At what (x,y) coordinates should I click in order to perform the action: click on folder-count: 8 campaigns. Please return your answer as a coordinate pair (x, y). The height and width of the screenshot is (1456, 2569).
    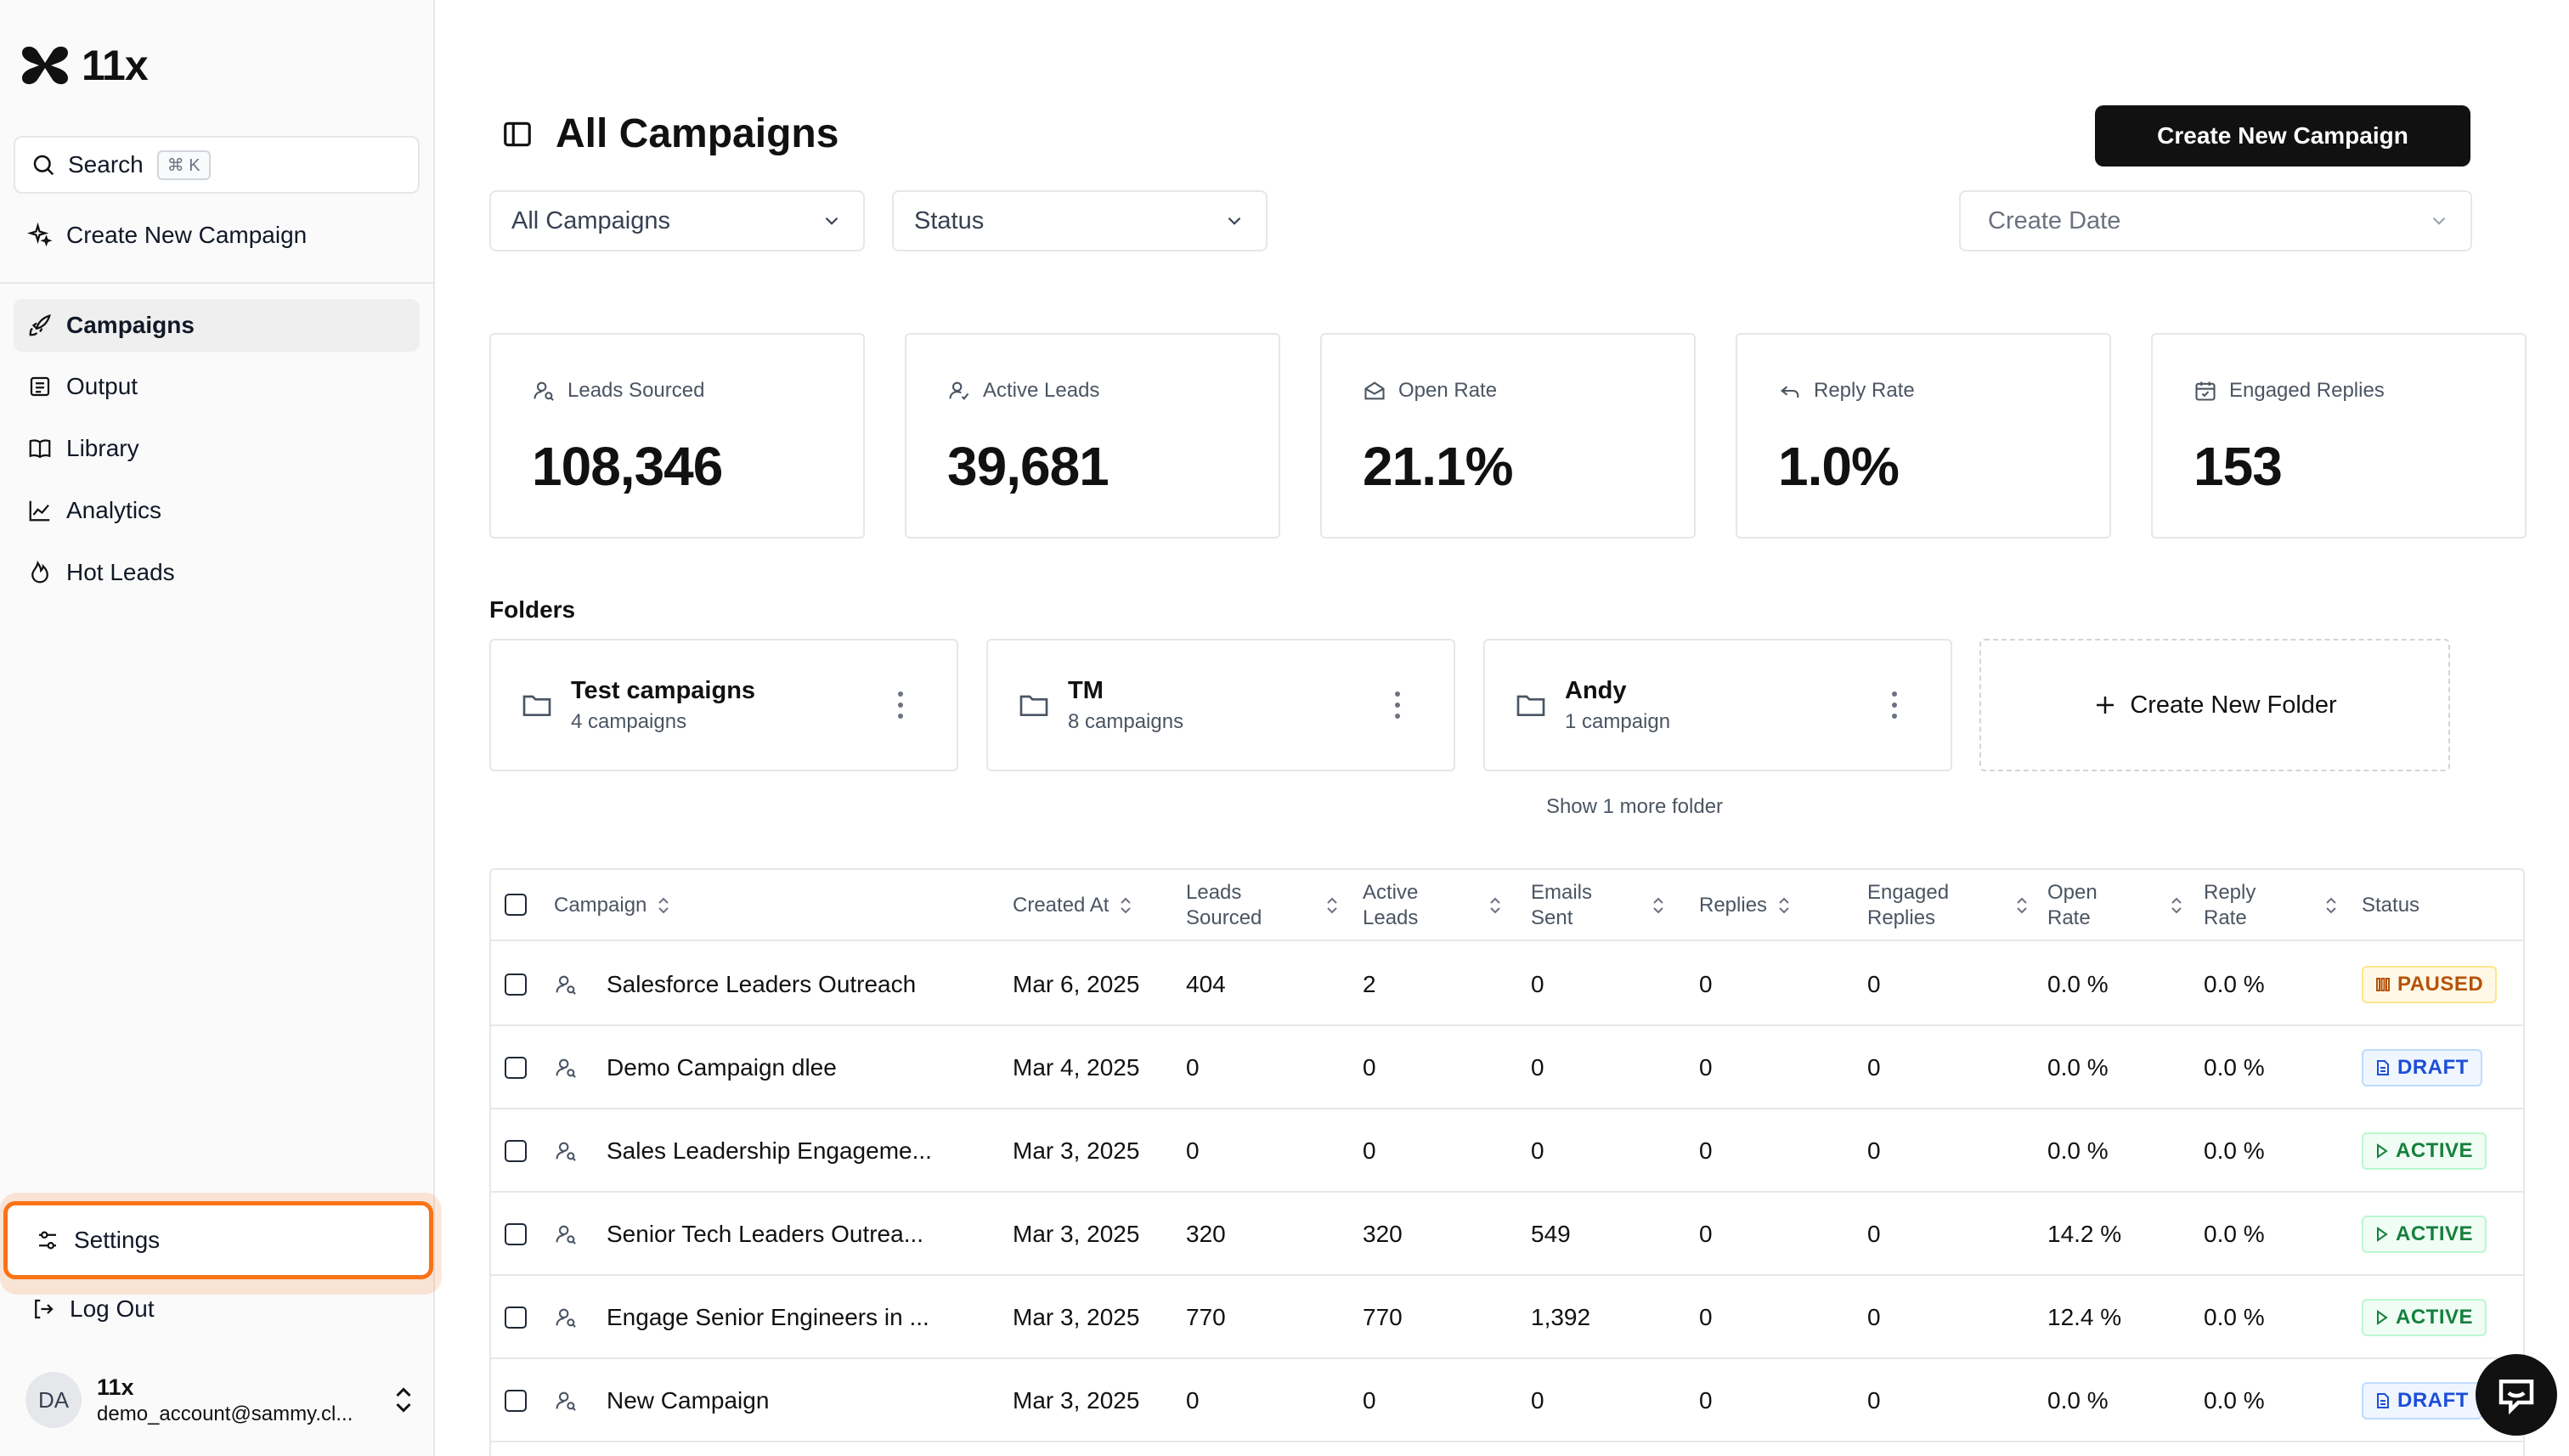
    Looking at the image, I should click on (1126, 721).